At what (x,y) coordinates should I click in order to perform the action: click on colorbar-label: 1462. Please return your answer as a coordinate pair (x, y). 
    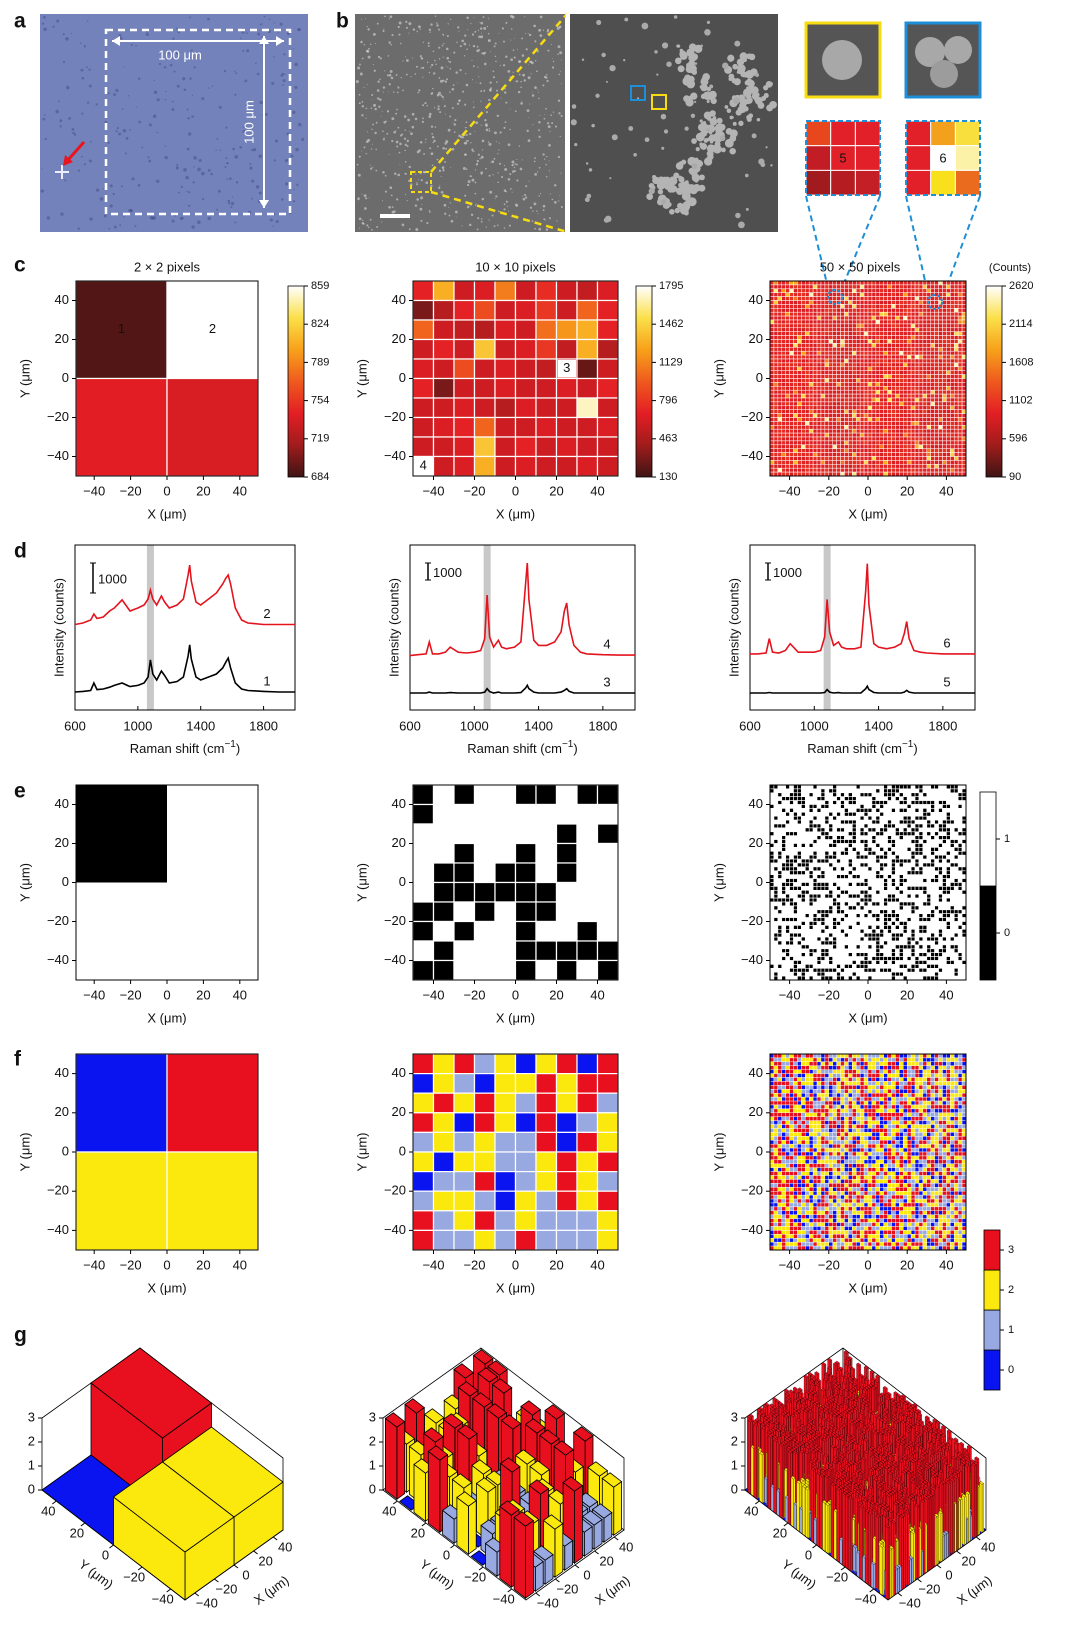
    Looking at the image, I should click on (671, 324).